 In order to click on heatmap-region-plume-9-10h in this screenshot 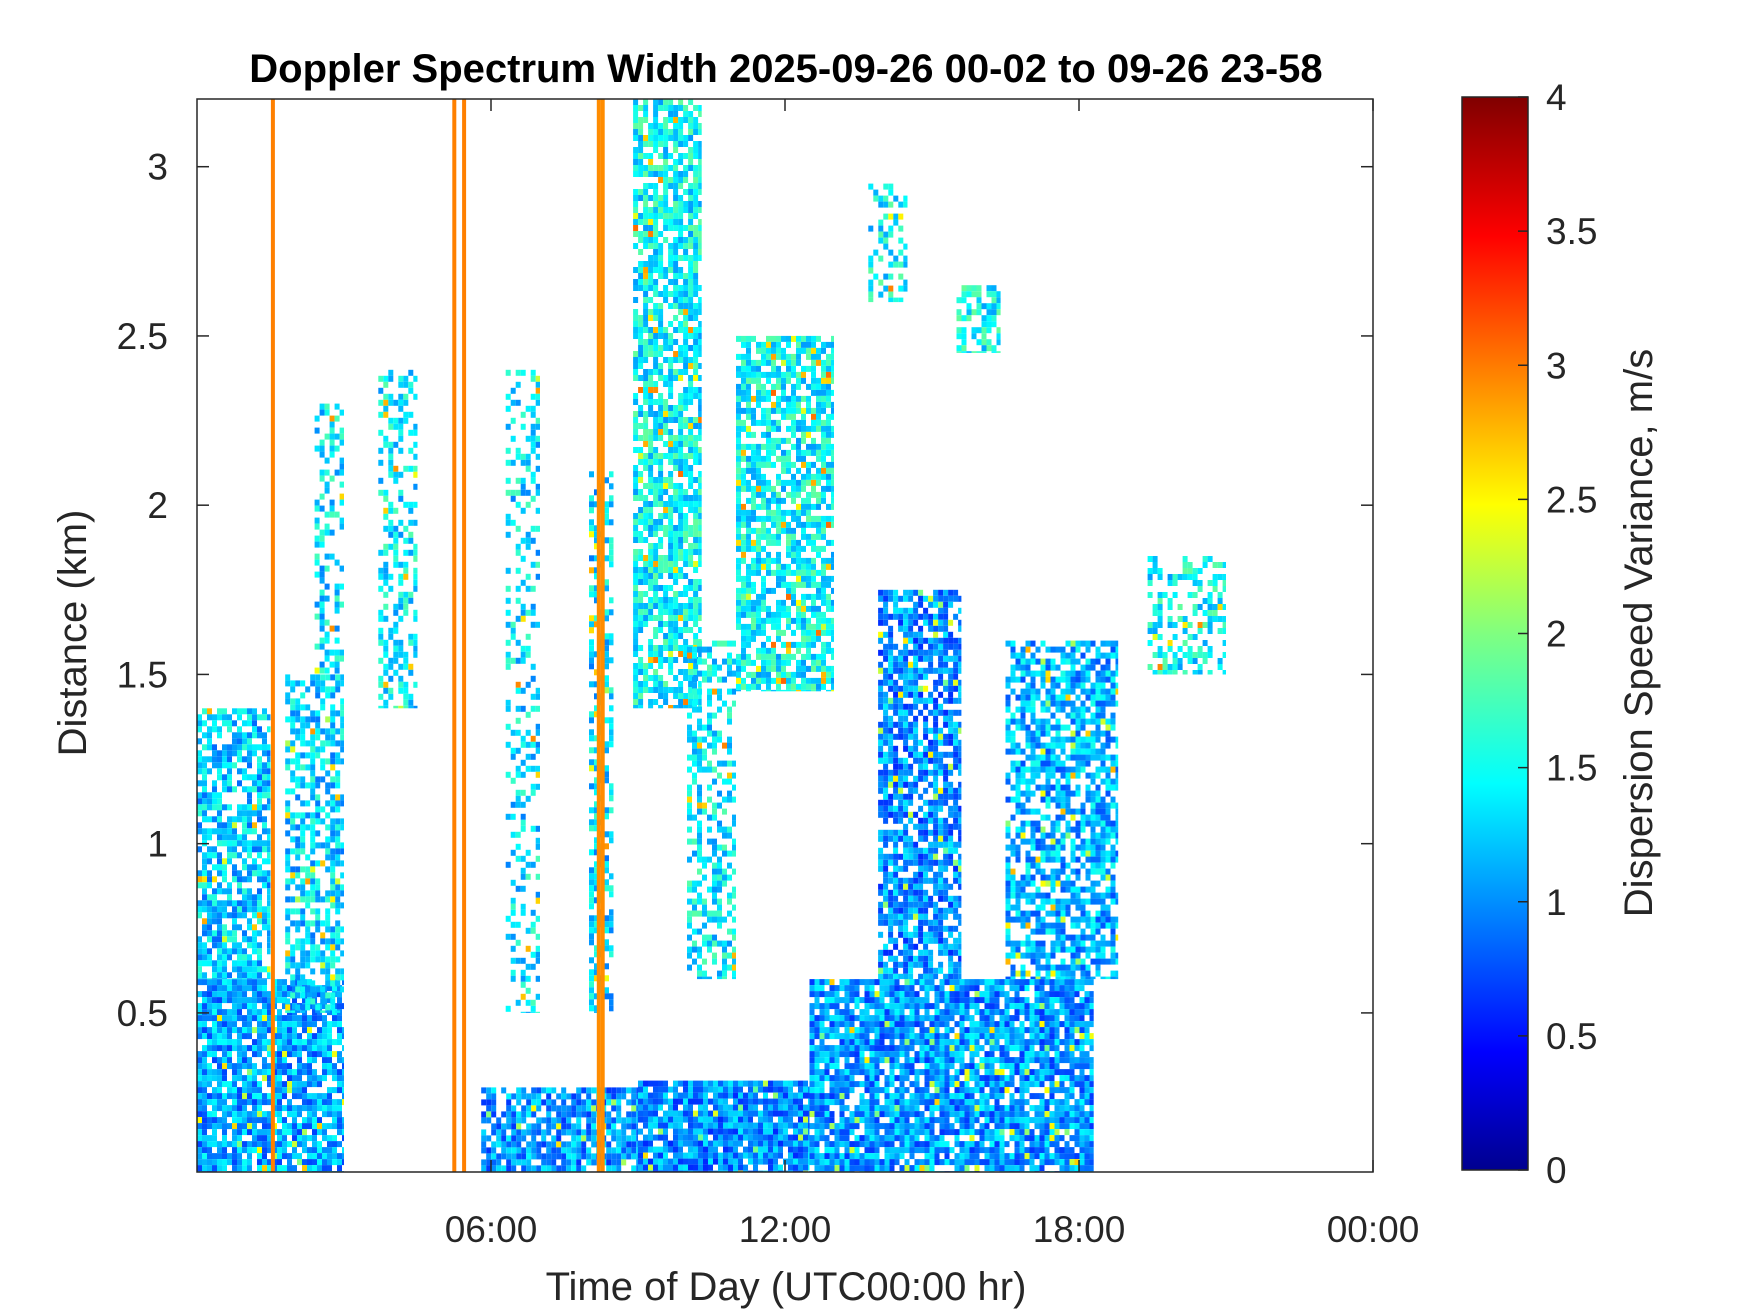, I will do `click(667, 404)`.